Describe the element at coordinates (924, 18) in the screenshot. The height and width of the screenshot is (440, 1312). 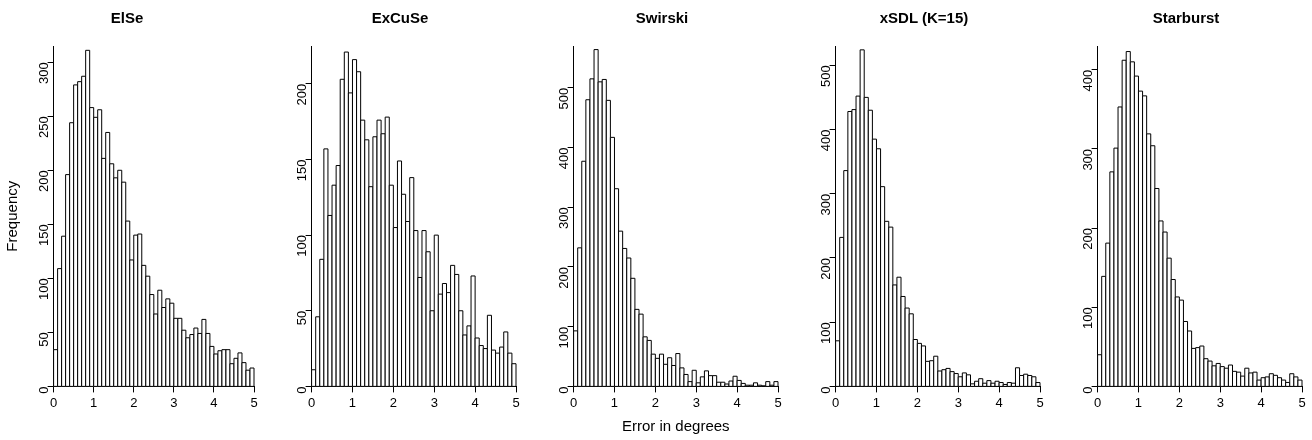
I see `chart-title: xSDL (K=15)` at that location.